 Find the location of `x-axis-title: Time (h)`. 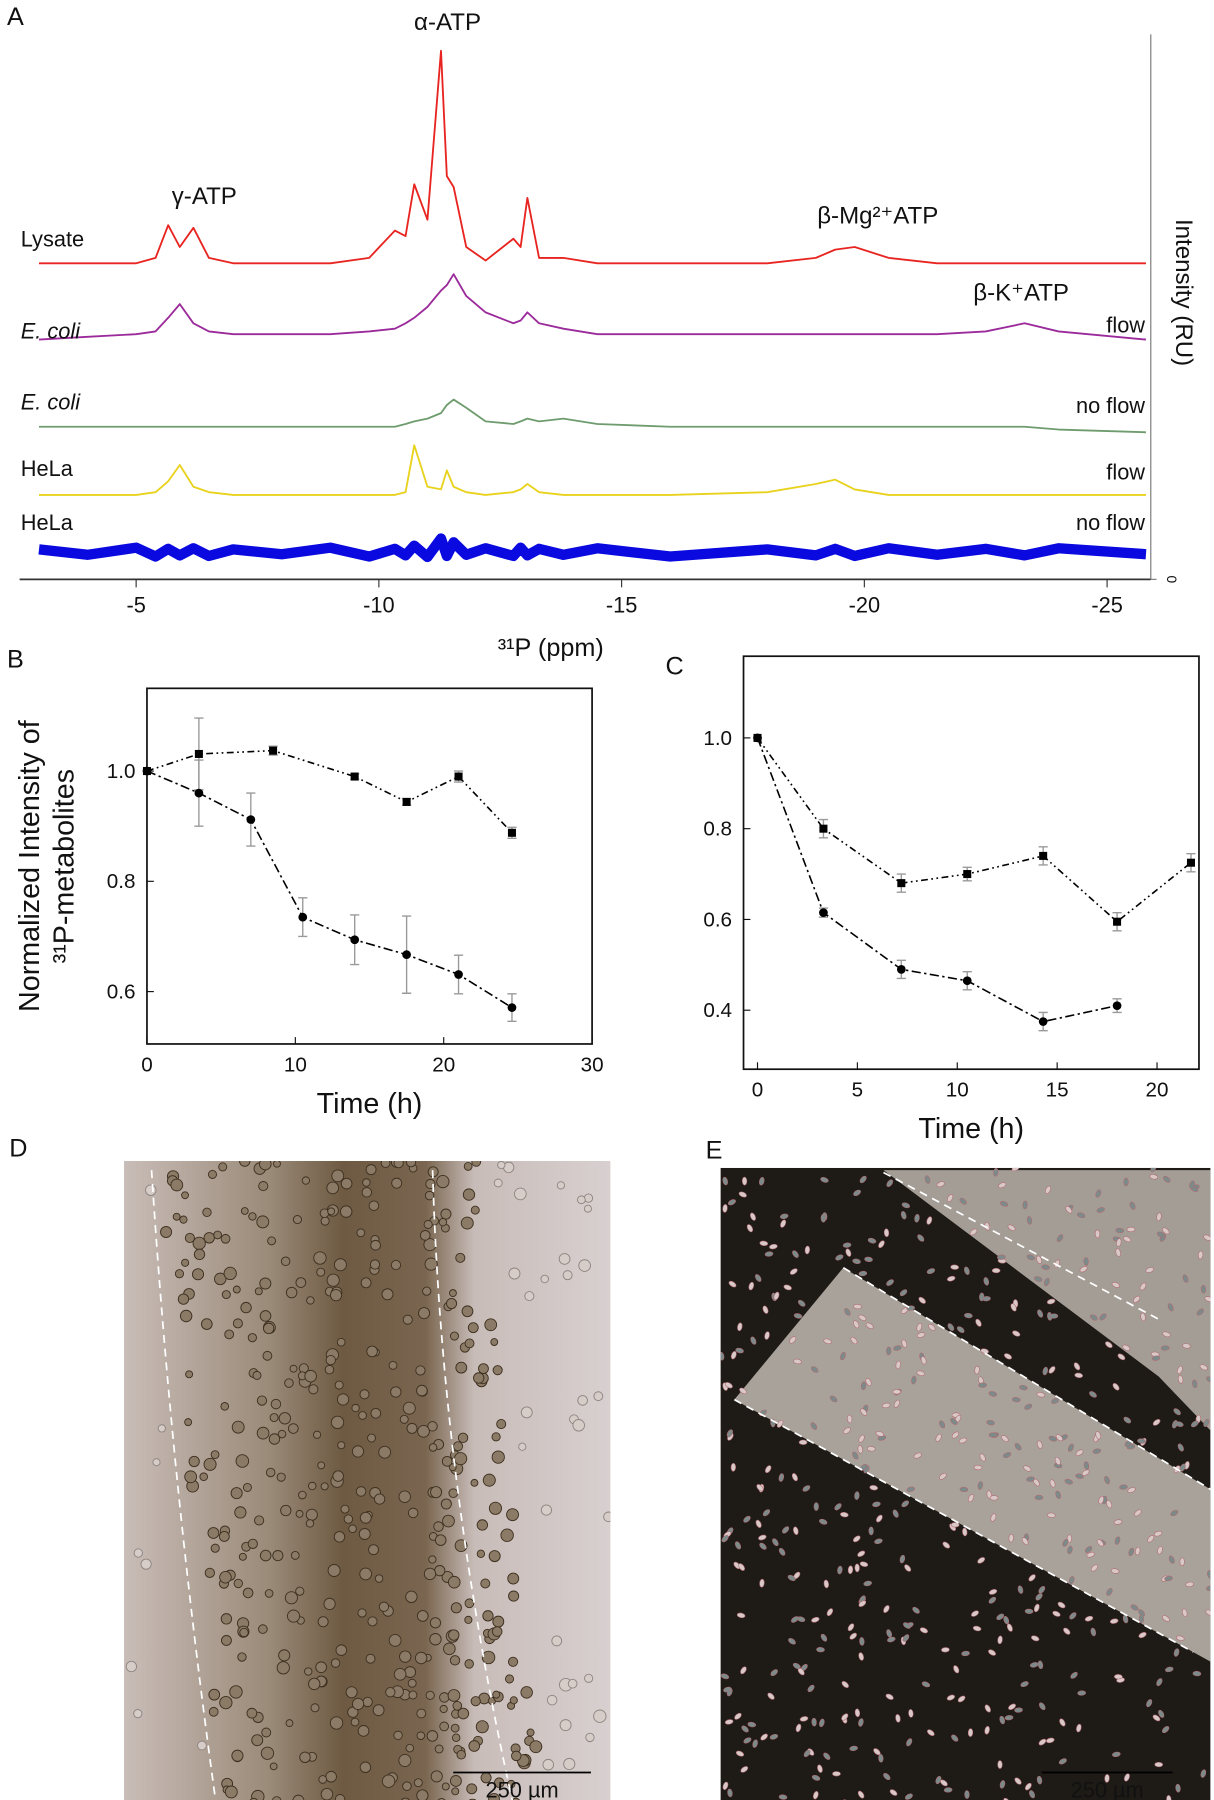

x-axis-title: Time (h) is located at coordinates (370, 1104).